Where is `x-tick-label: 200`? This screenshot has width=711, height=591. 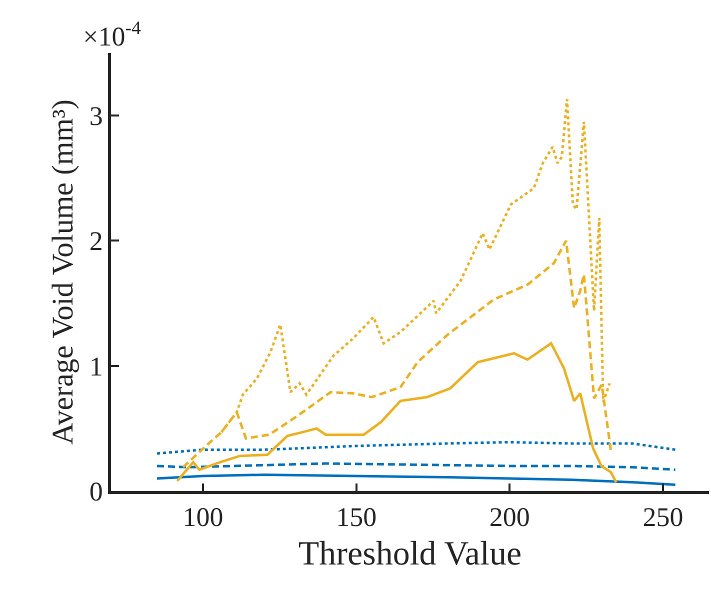 x-tick-label: 200 is located at coordinates (509, 517).